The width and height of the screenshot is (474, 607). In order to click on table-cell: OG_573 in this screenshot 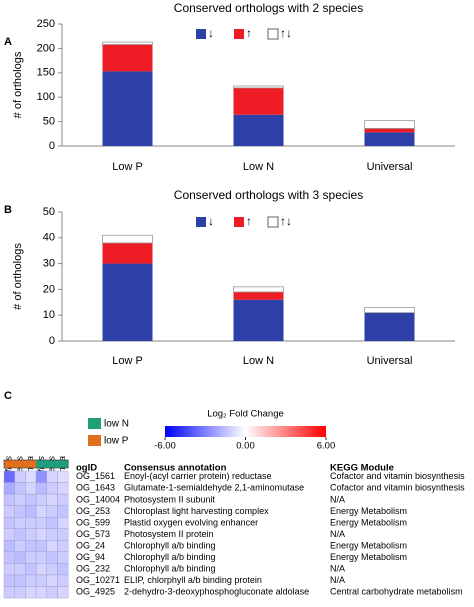, I will do `click(93, 534)`.